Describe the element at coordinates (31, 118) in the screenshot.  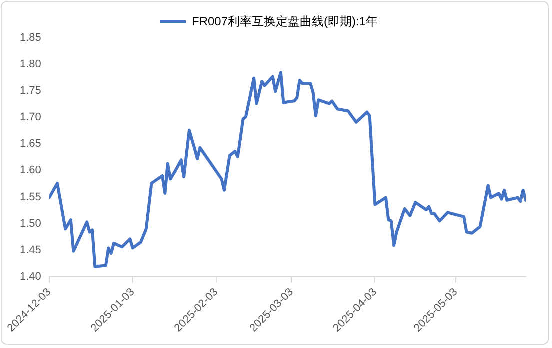
I see `y-tick-label: 1.70` at that location.